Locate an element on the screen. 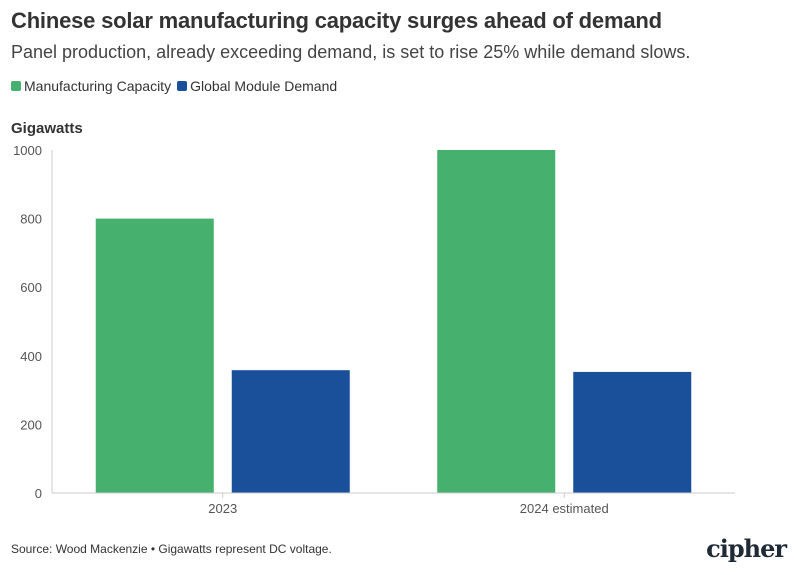 The image size is (796, 575). legend-label-capacity: Manufacturing Capacity is located at coordinates (98, 86).